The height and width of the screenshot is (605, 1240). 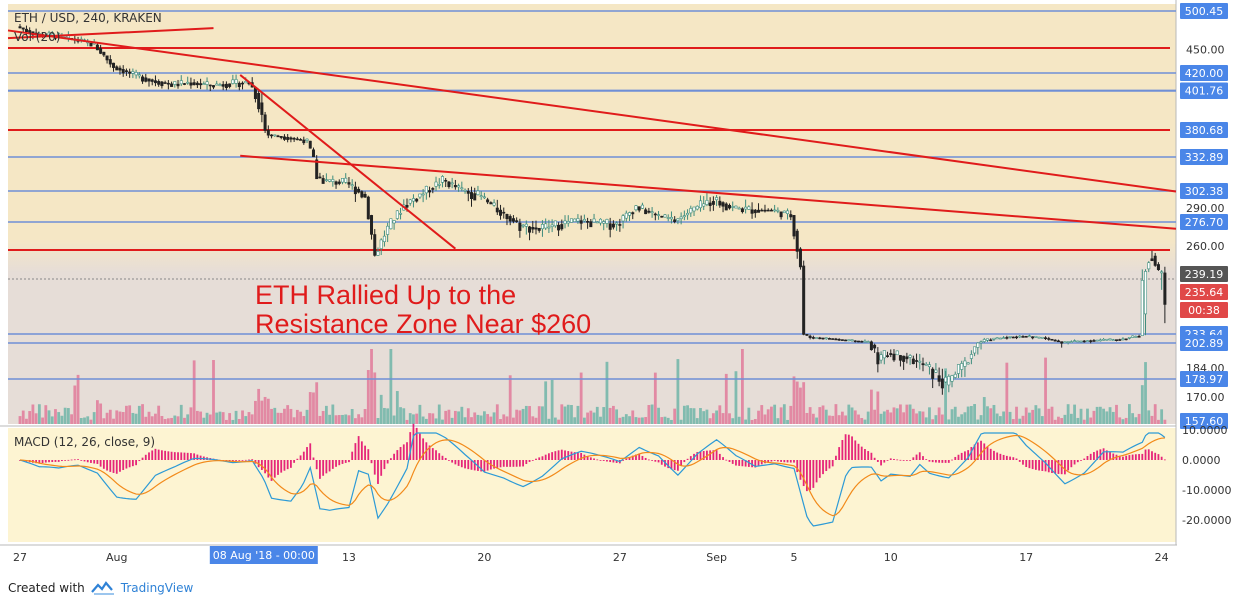 I want to click on tradingview-link: TradingView, so click(x=142, y=588).